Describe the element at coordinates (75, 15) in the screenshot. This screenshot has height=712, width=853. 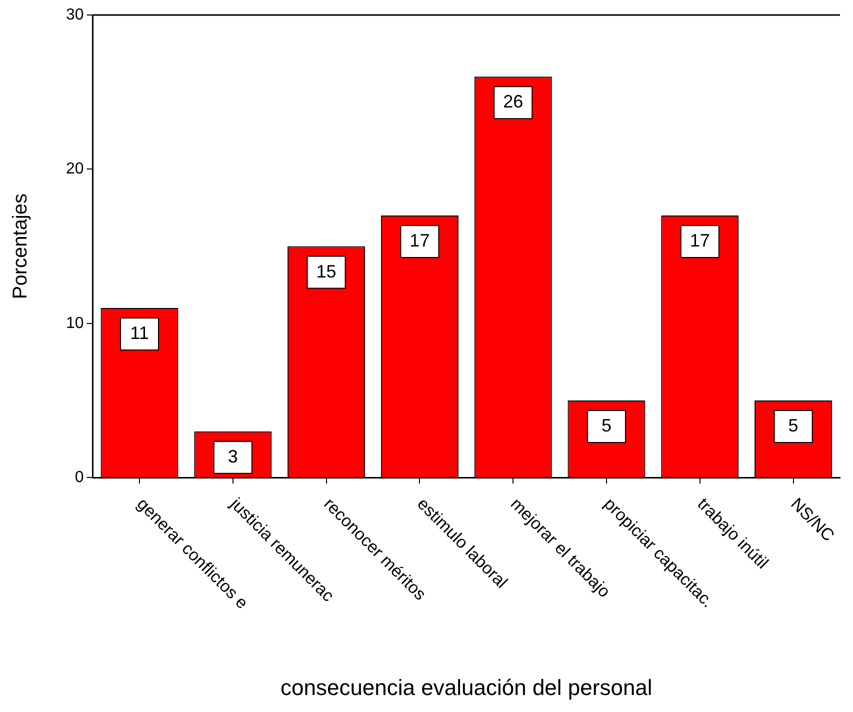
I see `y-tick-label: 30` at that location.